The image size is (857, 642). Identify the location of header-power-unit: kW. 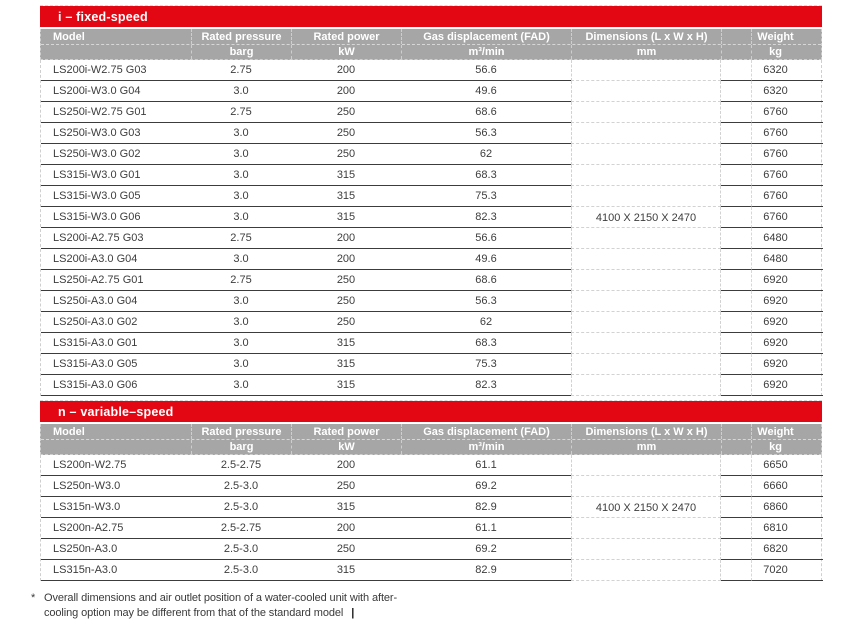
(346, 447).